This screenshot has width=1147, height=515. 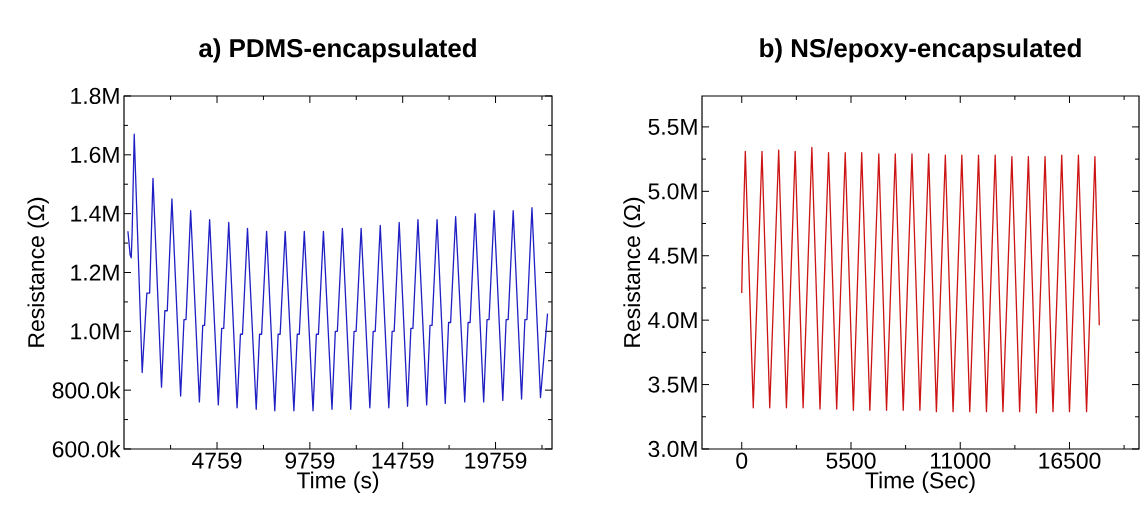 I want to click on y-tick-label: 3.5M, so click(x=672, y=384).